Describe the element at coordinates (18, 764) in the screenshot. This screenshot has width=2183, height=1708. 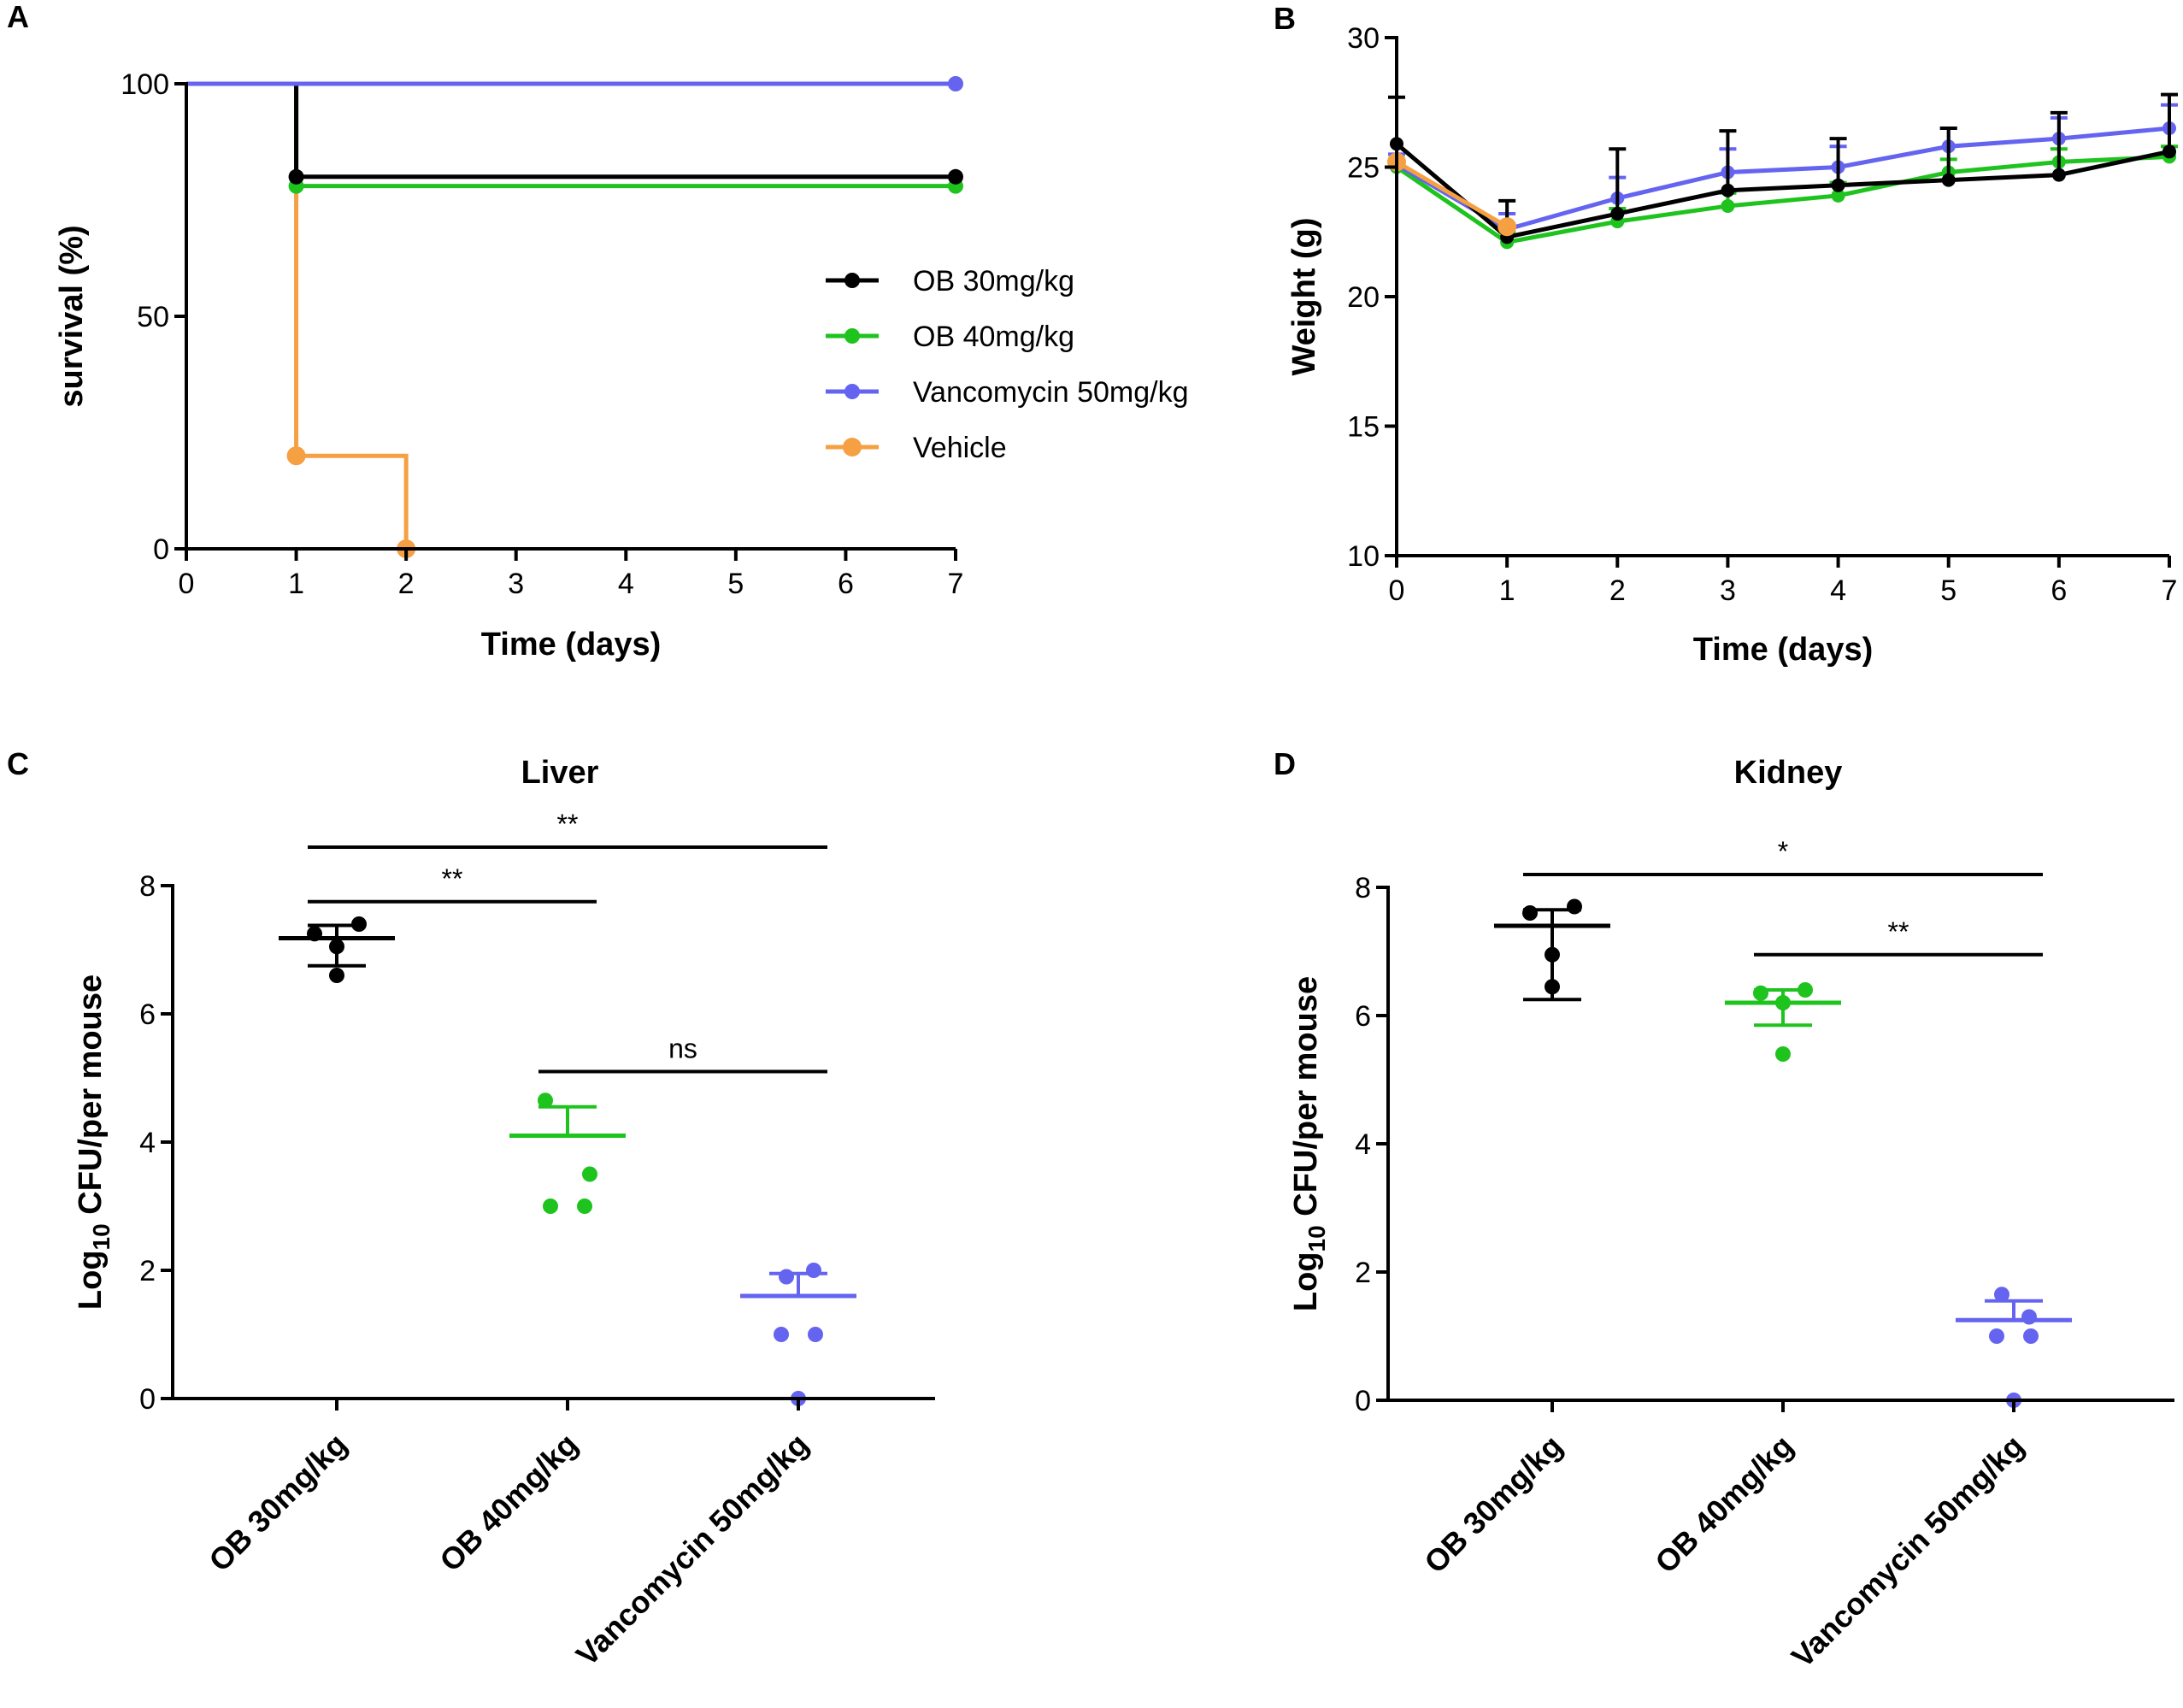
I see `panel-letter-c: C` at that location.